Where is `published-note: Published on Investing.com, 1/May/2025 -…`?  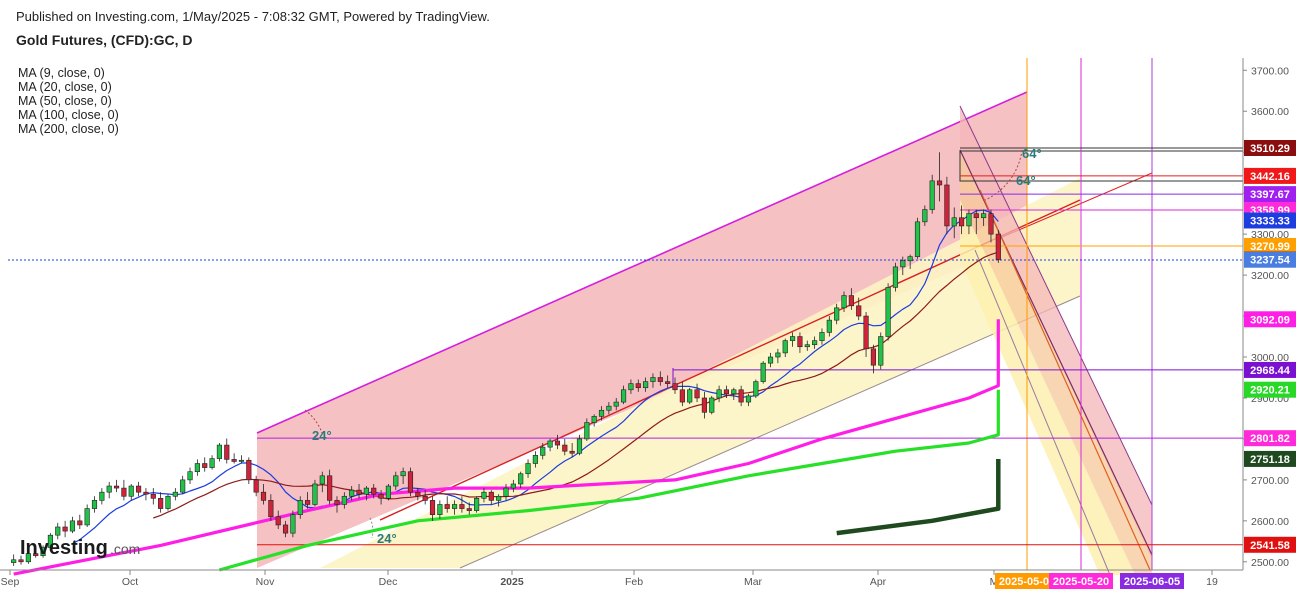
published-note: Published on Investing.com, 1/May/2025 -… is located at coordinates (253, 16).